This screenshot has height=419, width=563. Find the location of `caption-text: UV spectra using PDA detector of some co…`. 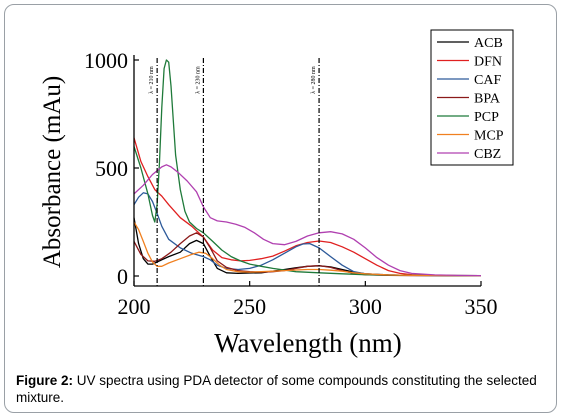

caption-text: UV spectra using PDA detector of some co… is located at coordinates (276, 389).